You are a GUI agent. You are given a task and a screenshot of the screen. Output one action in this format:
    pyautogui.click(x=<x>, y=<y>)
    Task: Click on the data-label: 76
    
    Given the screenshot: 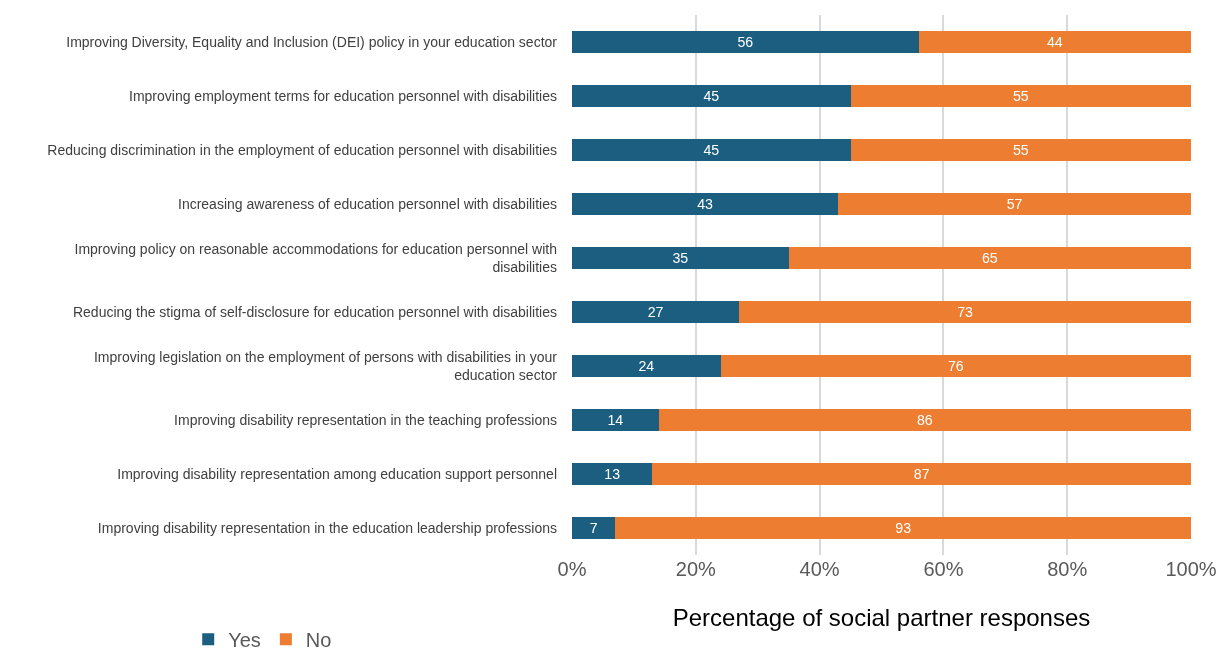 What is the action you would take?
    pyautogui.click(x=955, y=365)
    